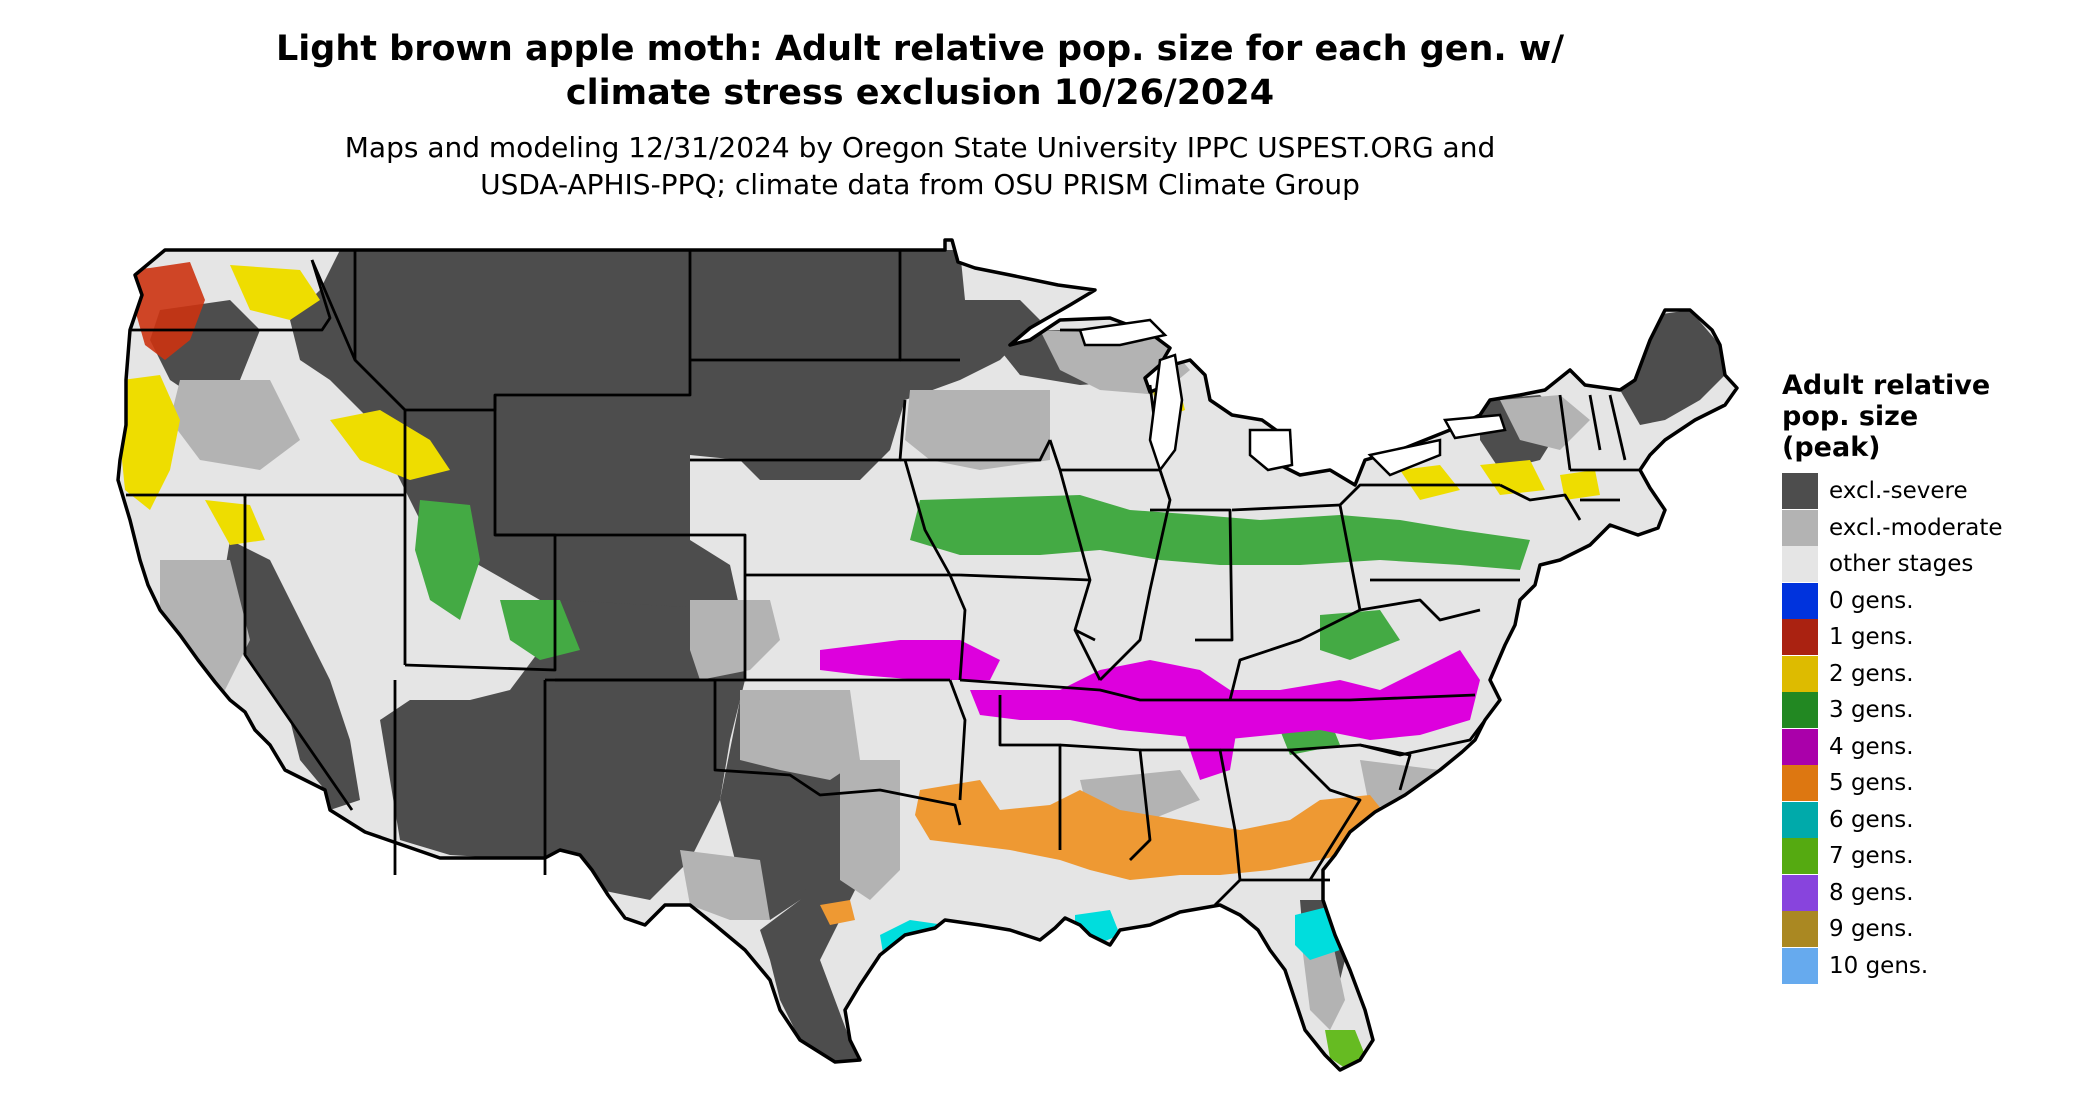  What do you see at coordinates (1871, 892) in the screenshot?
I see `legend-label: 8 gens.` at bounding box center [1871, 892].